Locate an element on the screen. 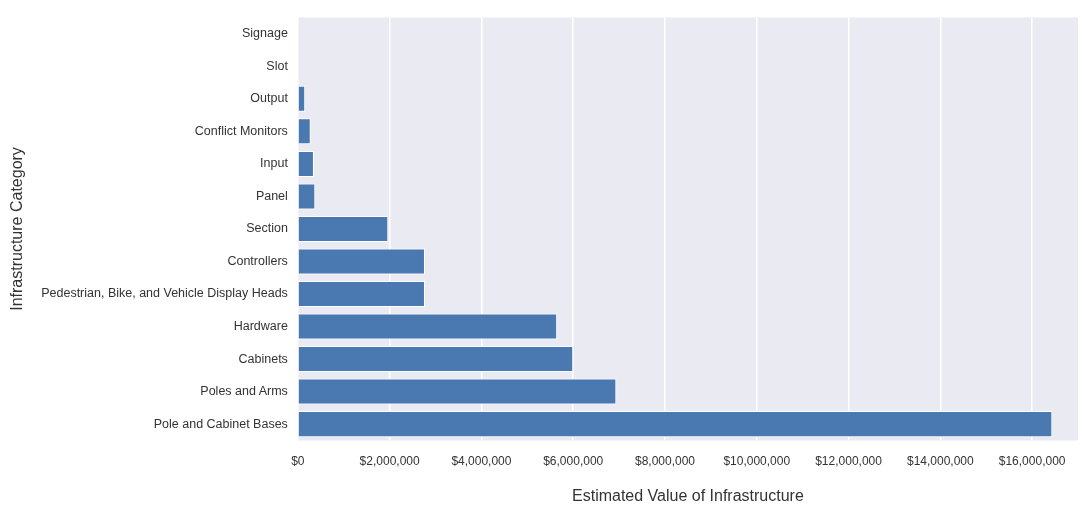 The width and height of the screenshot is (1082, 514). x-axis-title: Estimated Value of Infrastructure is located at coordinates (688, 495).